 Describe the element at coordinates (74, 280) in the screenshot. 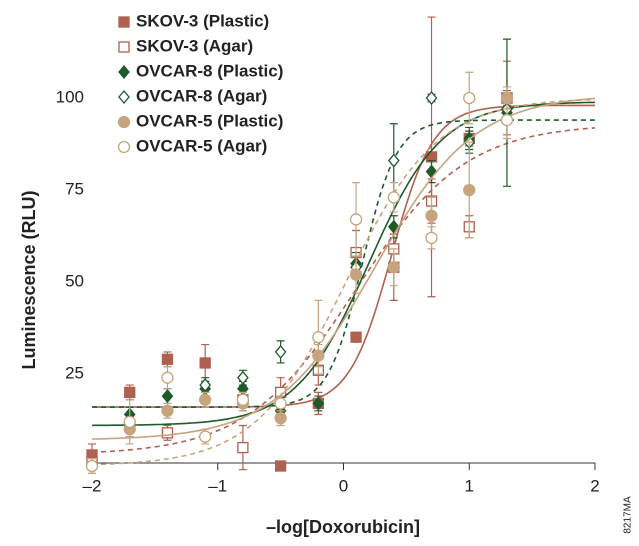

I see `y-tick-label: 50` at that location.